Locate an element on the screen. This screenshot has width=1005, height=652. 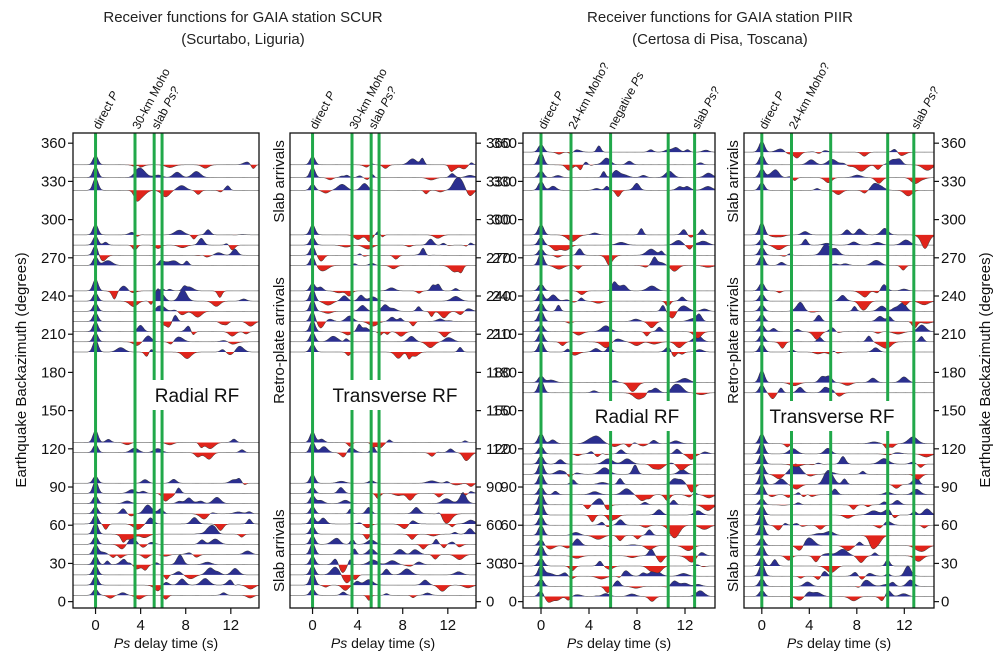
y-tick-label: 60 is located at coordinates (949, 525).